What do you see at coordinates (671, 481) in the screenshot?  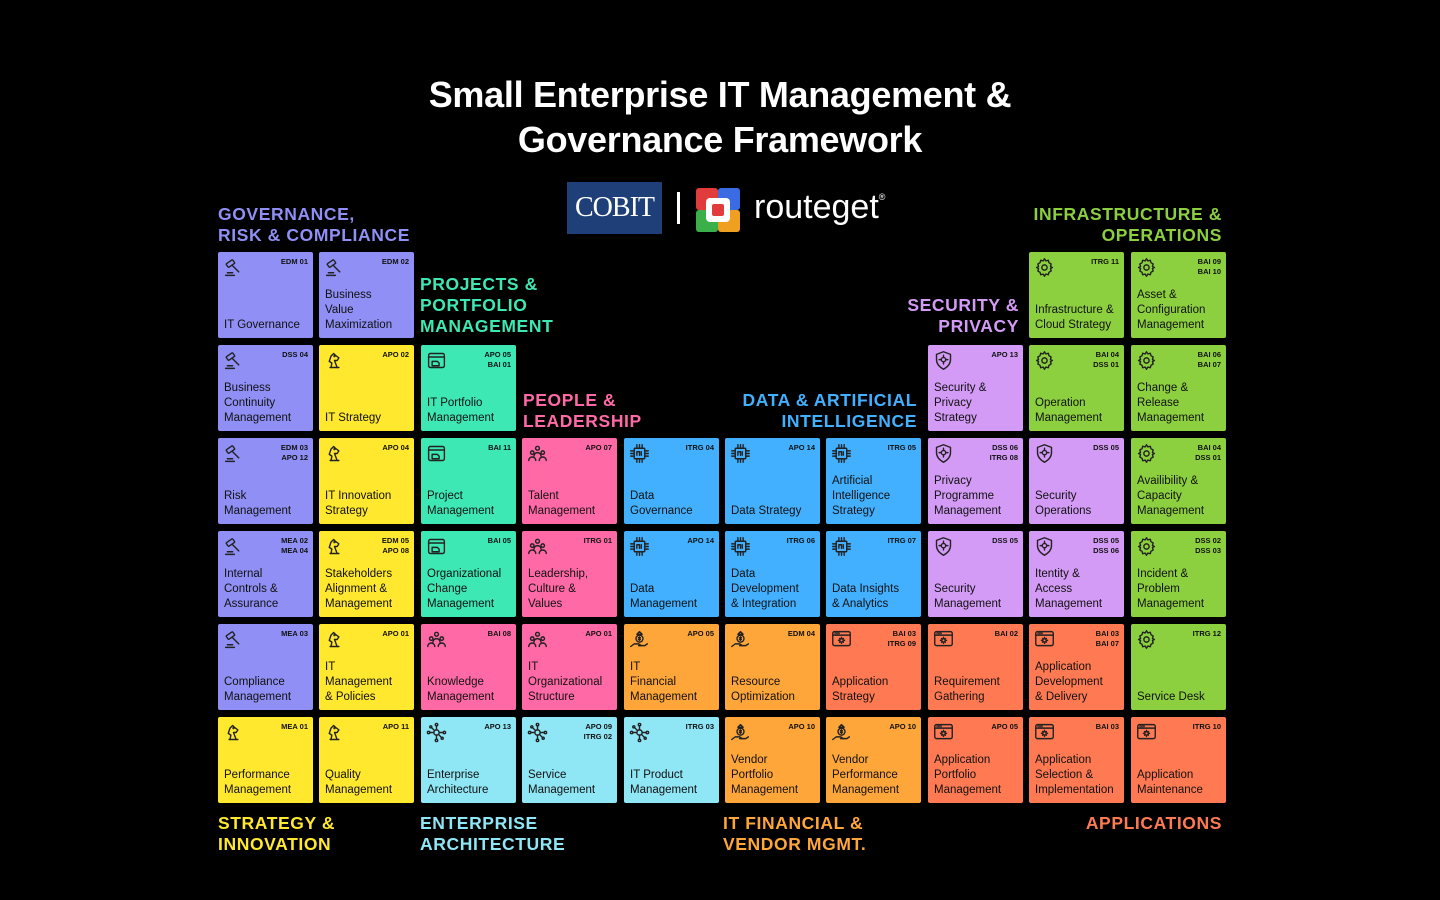 I see `framework-tile: ITRG 04 Data Governance` at bounding box center [671, 481].